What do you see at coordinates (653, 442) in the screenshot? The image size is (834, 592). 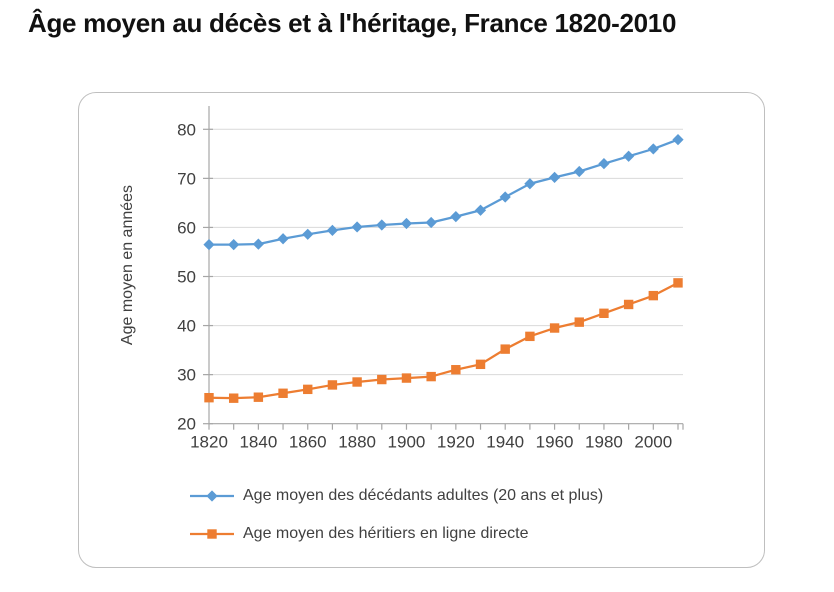 I see `x-tick-label: 2000` at bounding box center [653, 442].